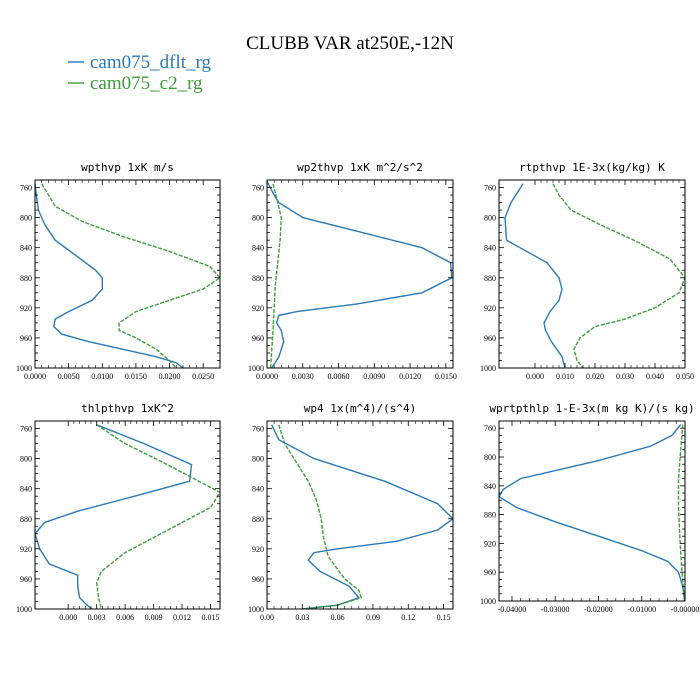  I want to click on x-tick-label: 0.09, so click(373, 617).